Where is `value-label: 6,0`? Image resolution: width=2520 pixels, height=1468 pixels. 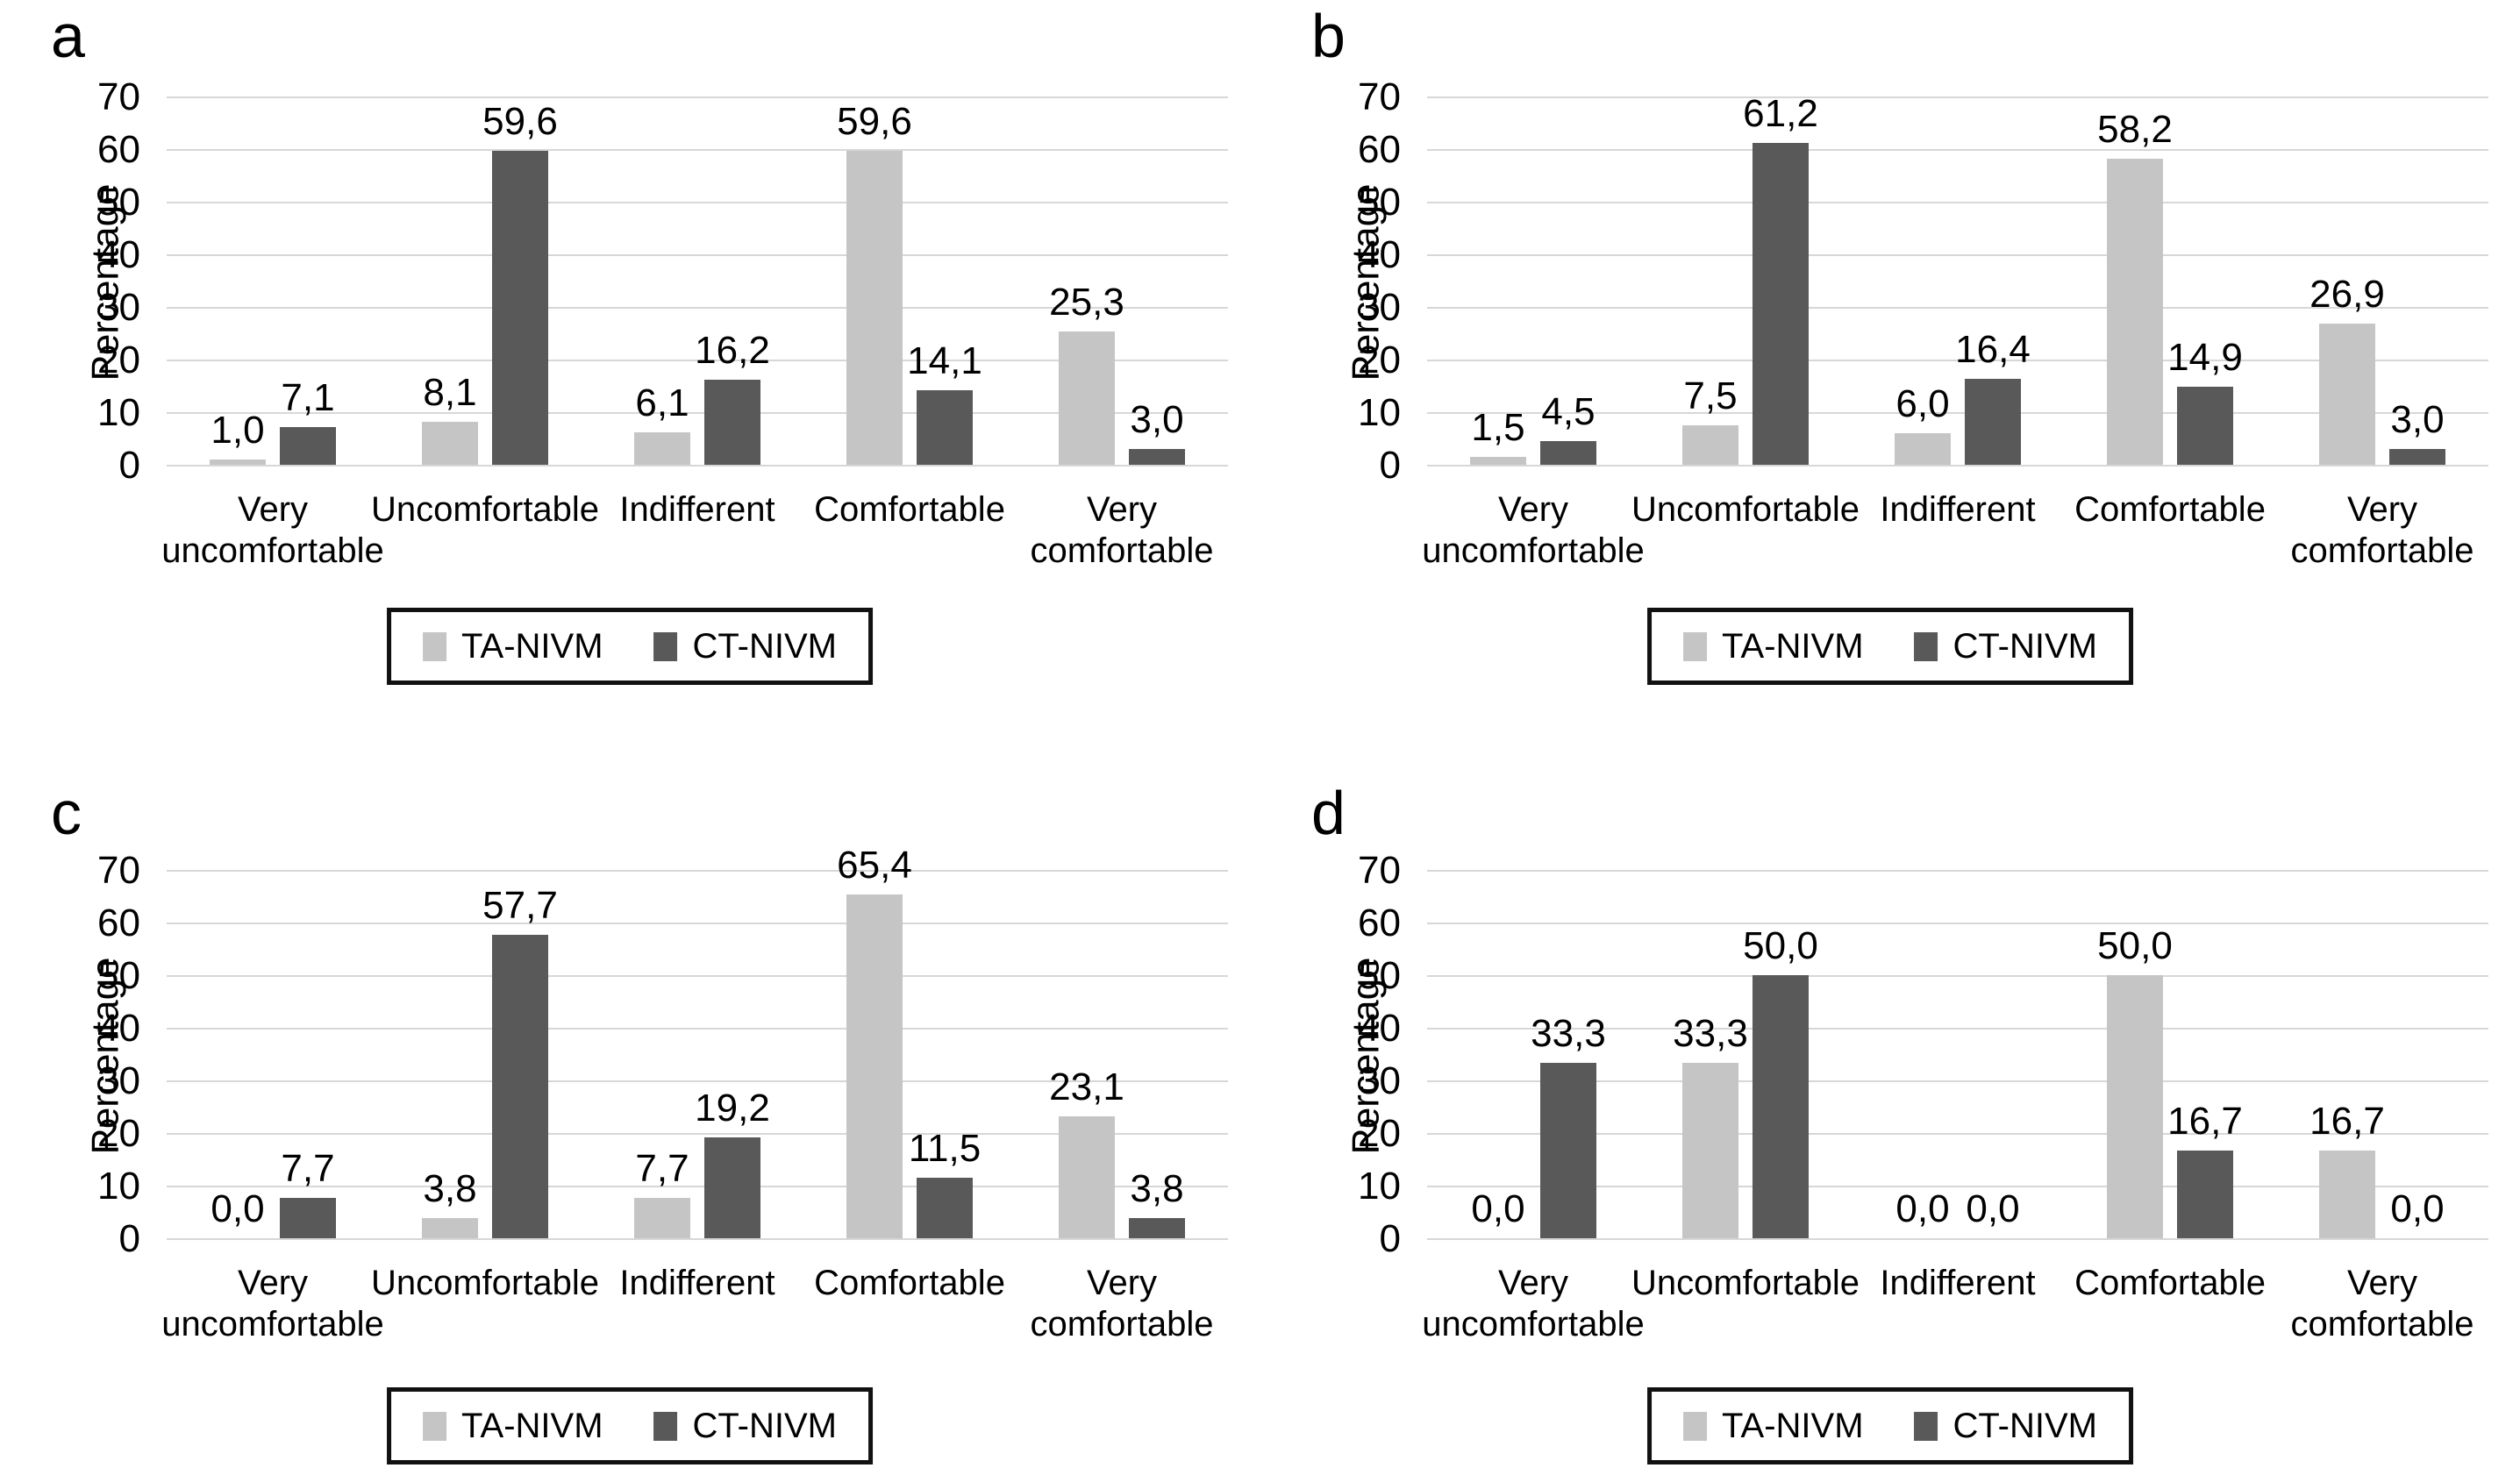 value-label: 6,0 is located at coordinates (1922, 403).